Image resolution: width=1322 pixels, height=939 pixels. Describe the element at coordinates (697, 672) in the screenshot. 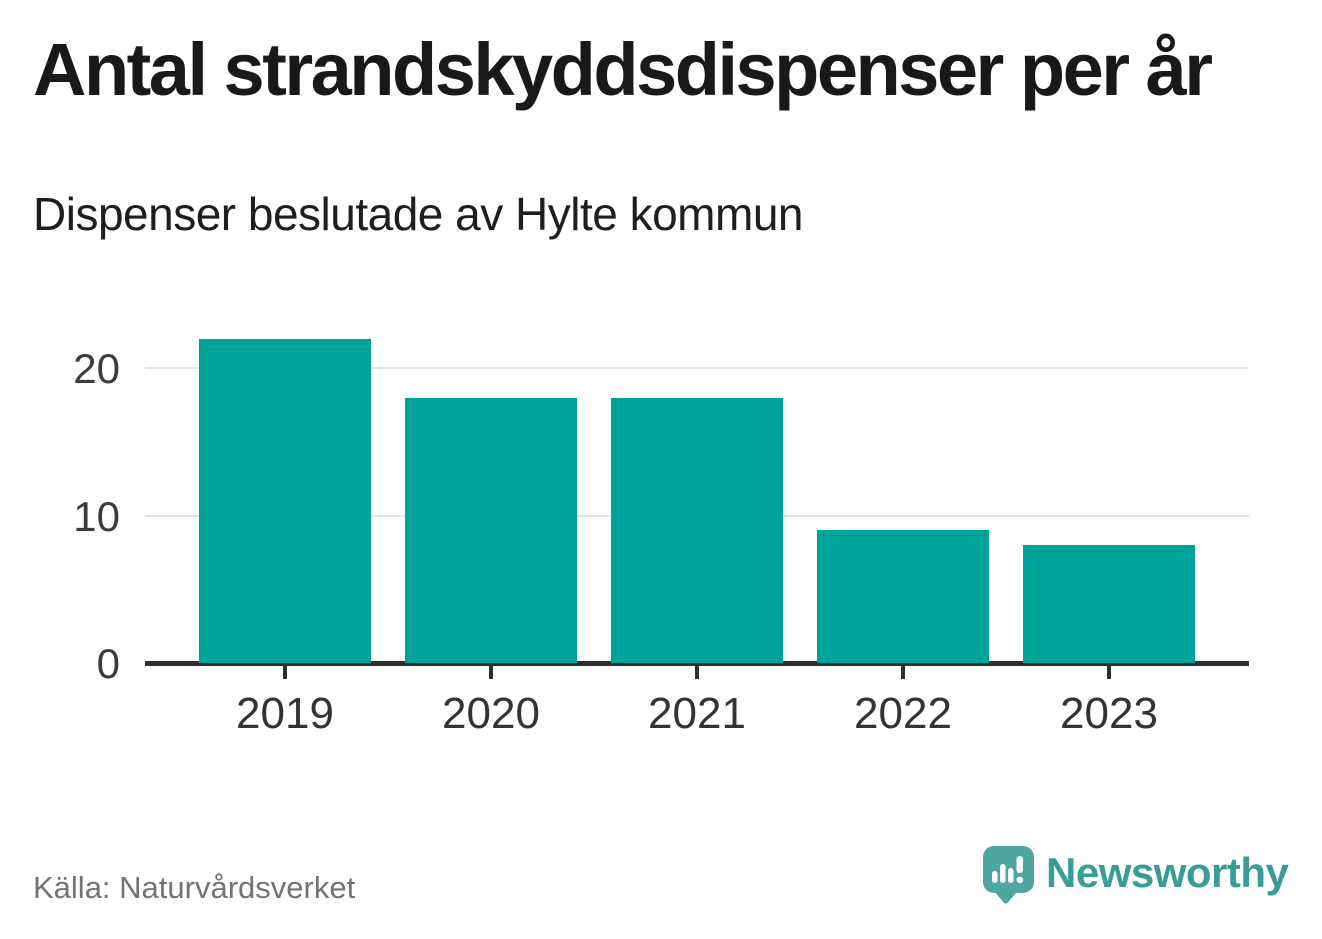

I see `x-tick-2021` at that location.